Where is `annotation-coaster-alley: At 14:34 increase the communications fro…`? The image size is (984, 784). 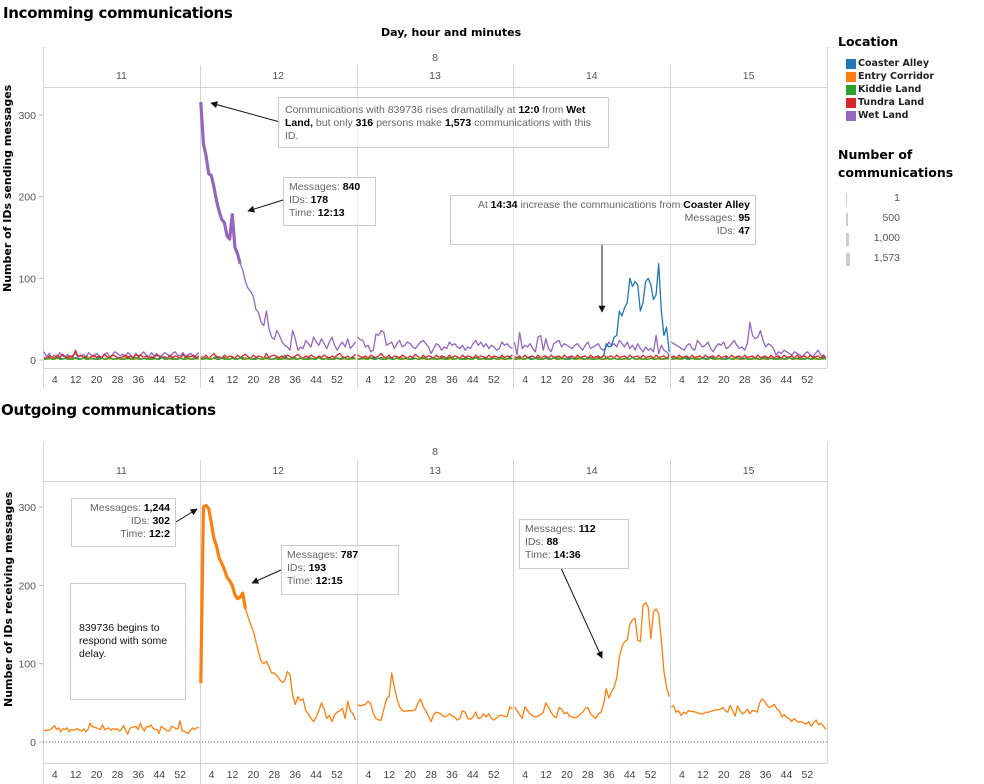 annotation-coaster-alley: At 14:34 increase the communications fro… is located at coordinates (603, 220).